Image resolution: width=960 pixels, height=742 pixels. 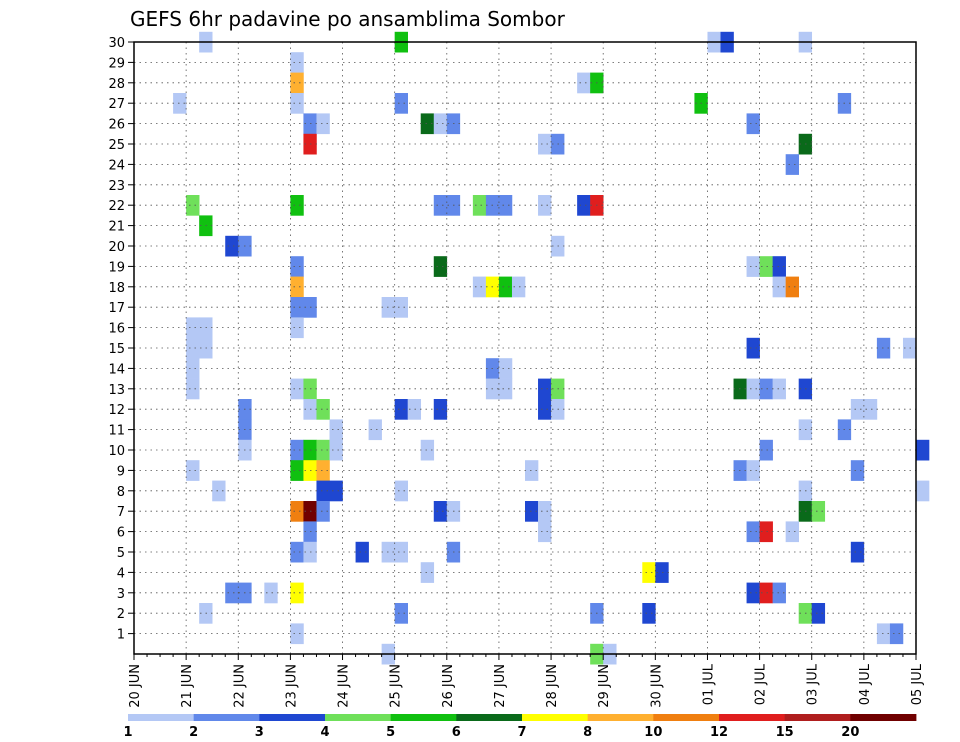 What do you see at coordinates (456, 732) in the screenshot?
I see `colorbar-label: 6` at bounding box center [456, 732].